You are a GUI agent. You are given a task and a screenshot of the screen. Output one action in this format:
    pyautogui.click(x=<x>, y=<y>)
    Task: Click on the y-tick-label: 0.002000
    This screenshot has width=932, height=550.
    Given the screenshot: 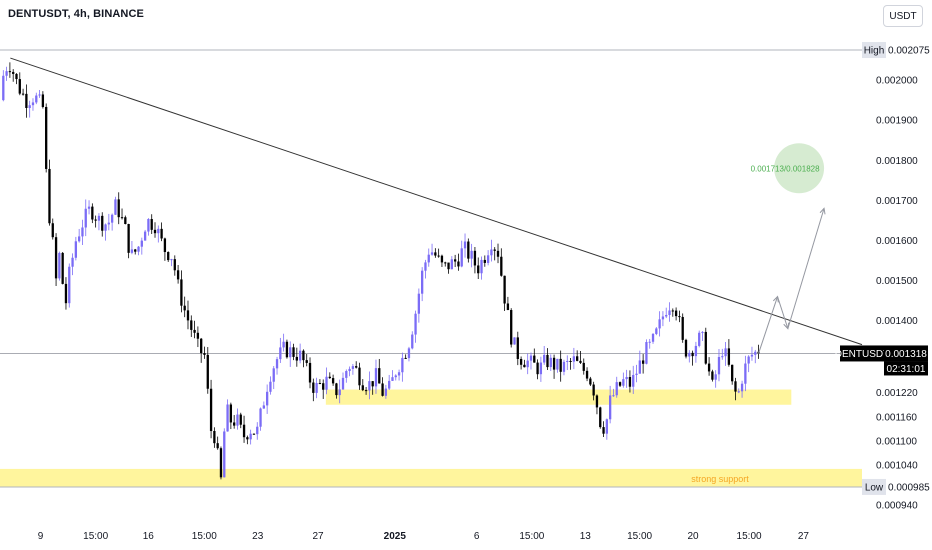 What is the action you would take?
    pyautogui.click(x=897, y=81)
    